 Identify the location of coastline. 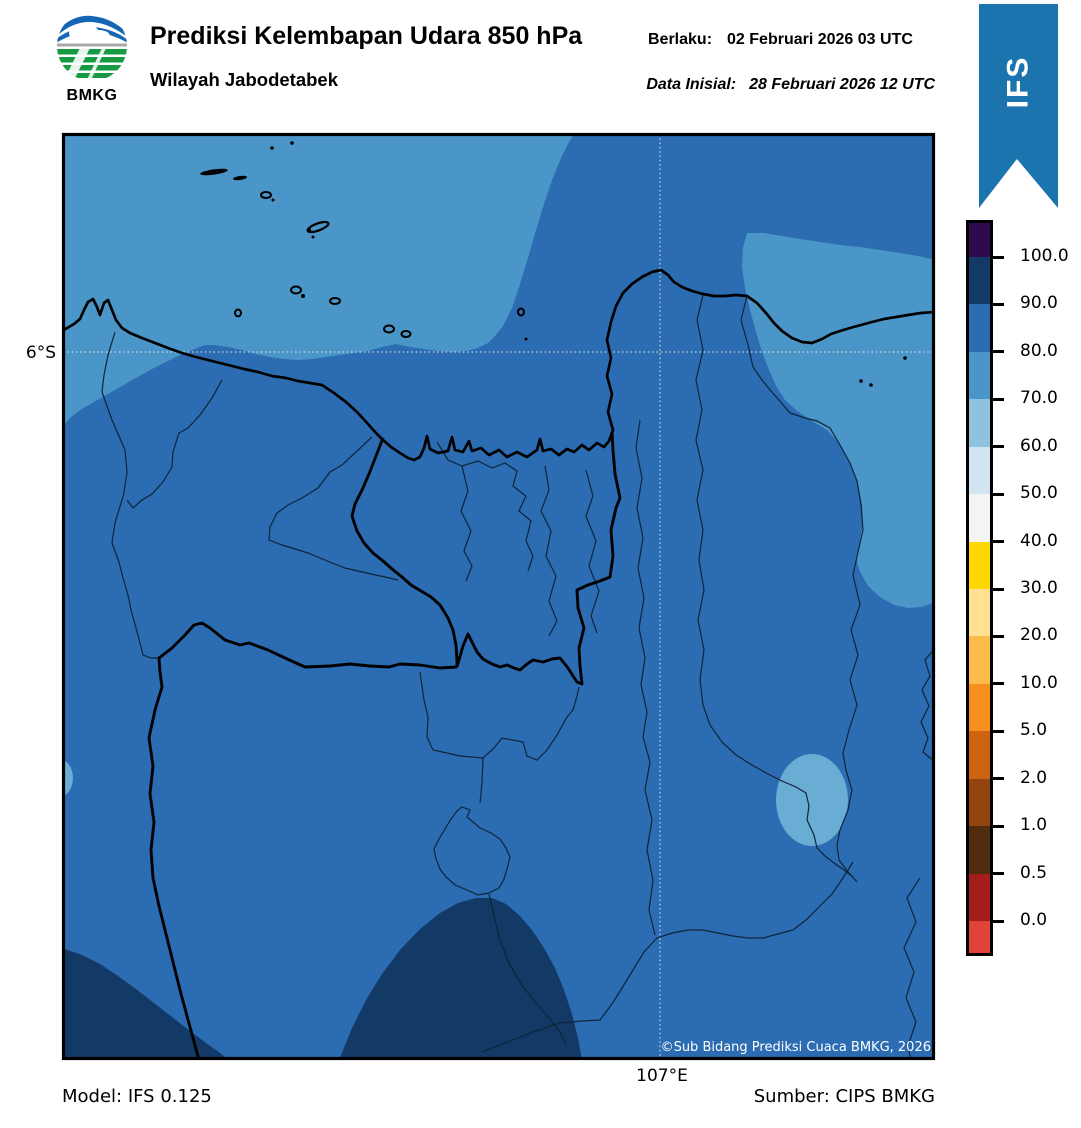
(498, 365).